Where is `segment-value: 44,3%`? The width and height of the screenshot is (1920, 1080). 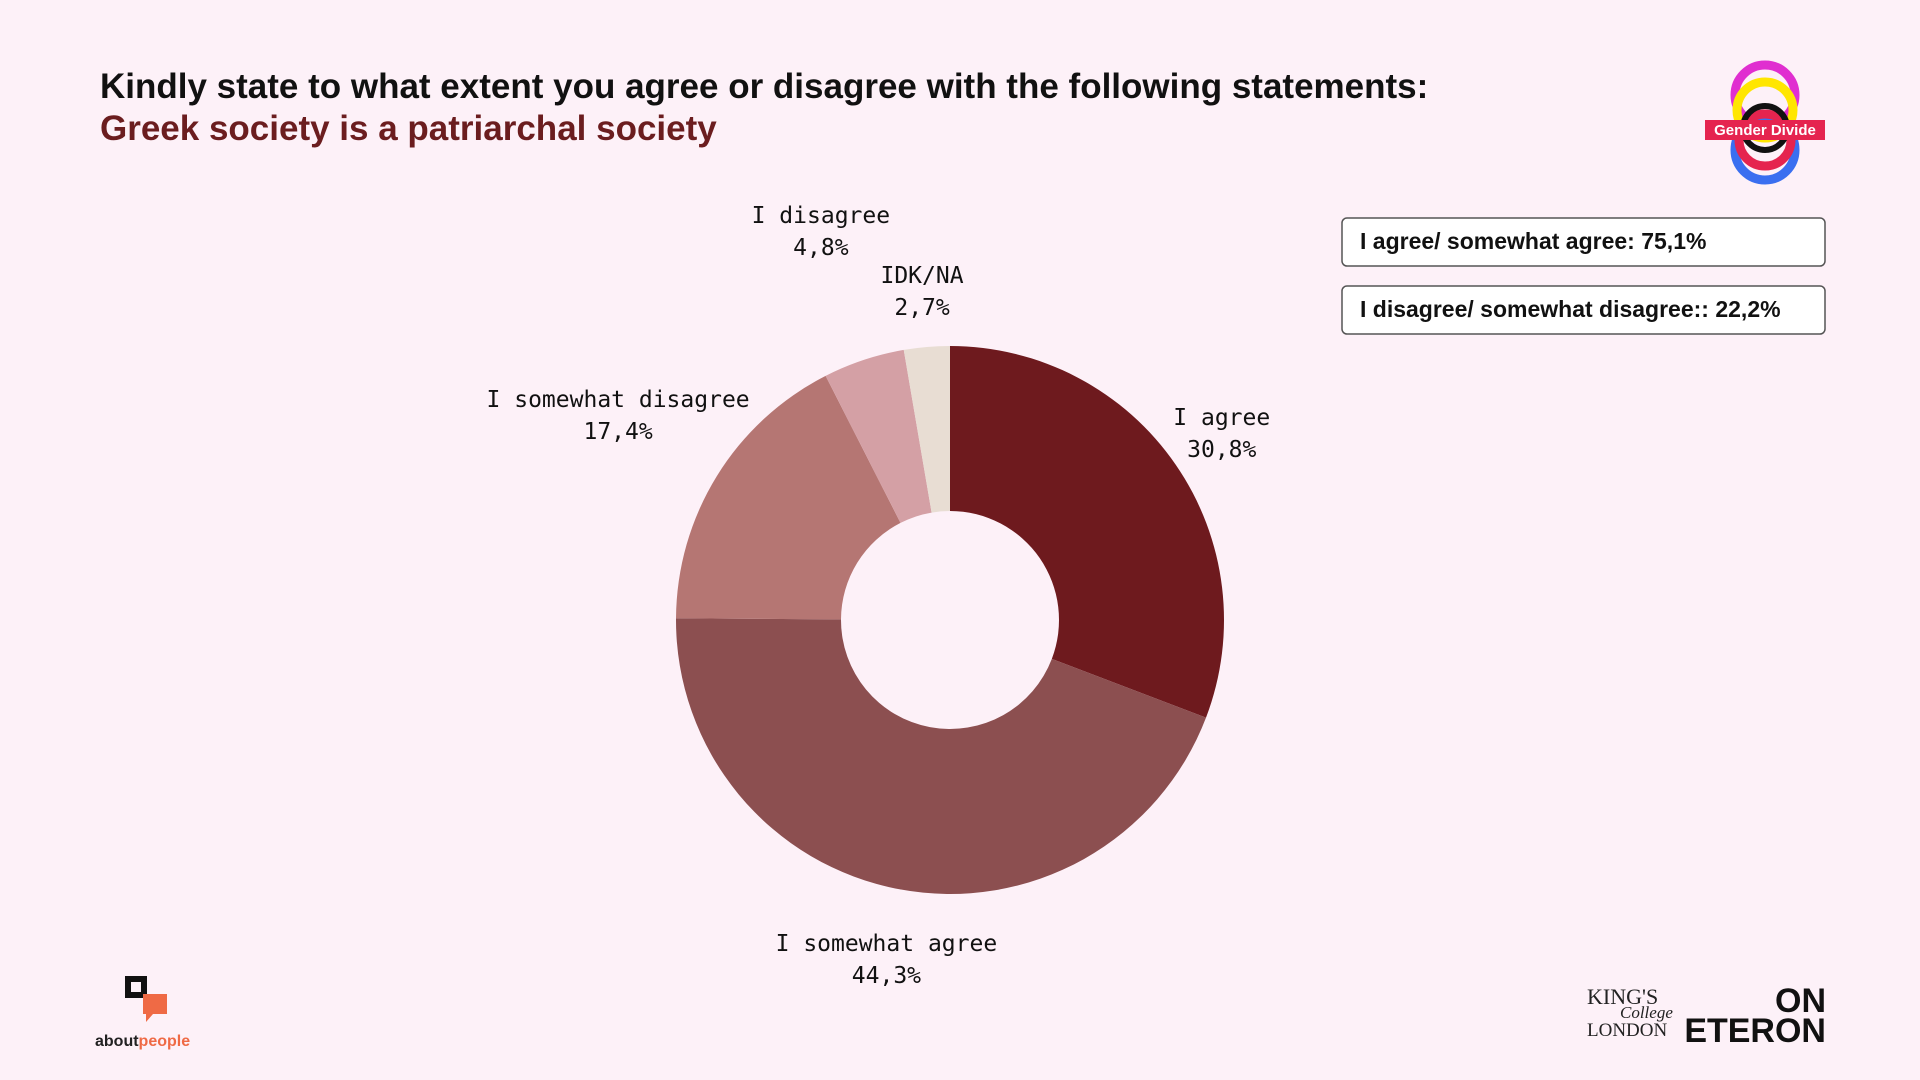 segment-value: 44,3% is located at coordinates (886, 976).